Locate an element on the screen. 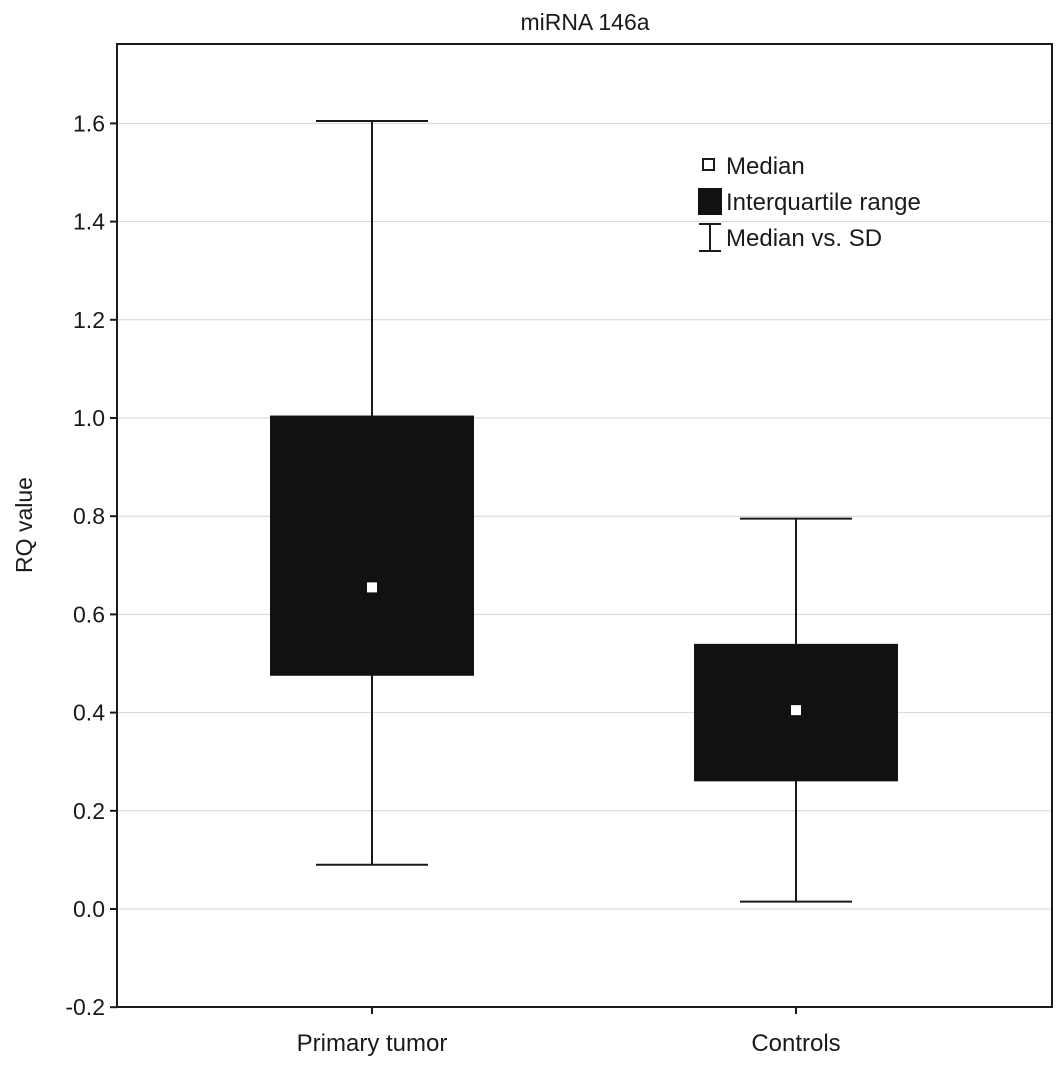 The height and width of the screenshot is (1069, 1063). y-tick-label: 1.2 is located at coordinates (89, 320).